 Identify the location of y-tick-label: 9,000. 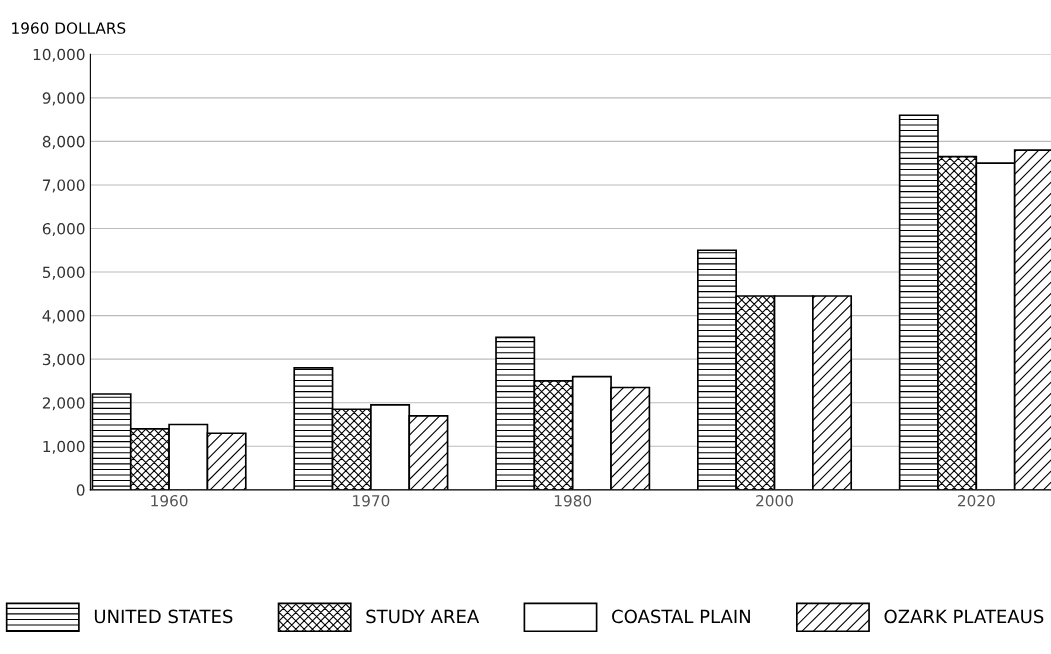
(63, 99).